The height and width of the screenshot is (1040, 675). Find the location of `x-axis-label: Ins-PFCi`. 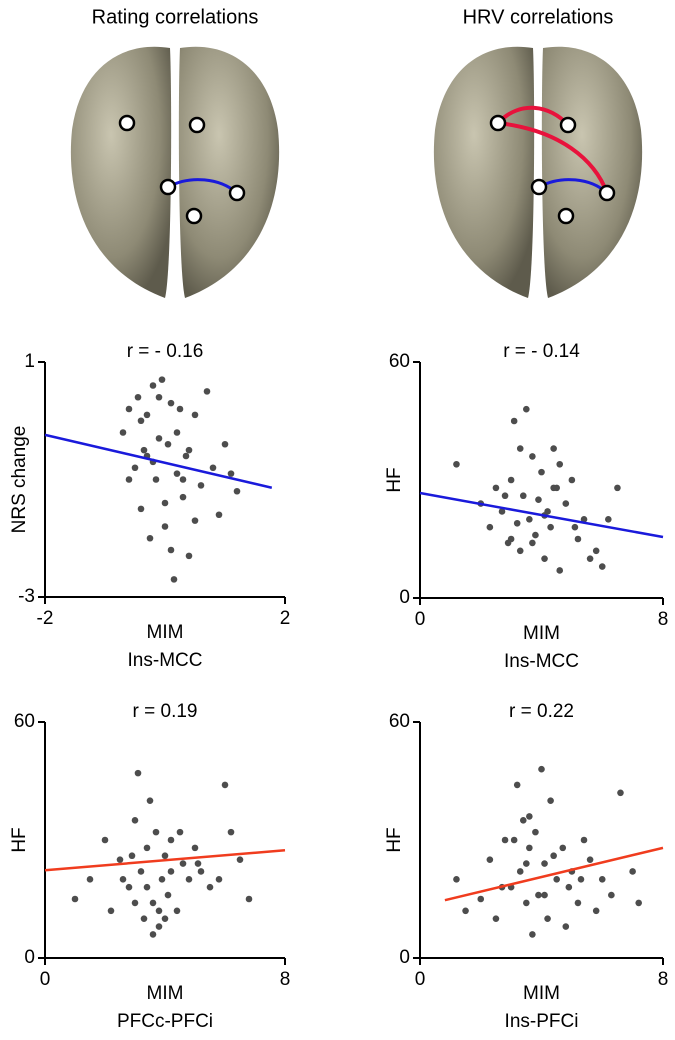

x-axis-label: Ins-PFCi is located at coordinates (542, 1021).